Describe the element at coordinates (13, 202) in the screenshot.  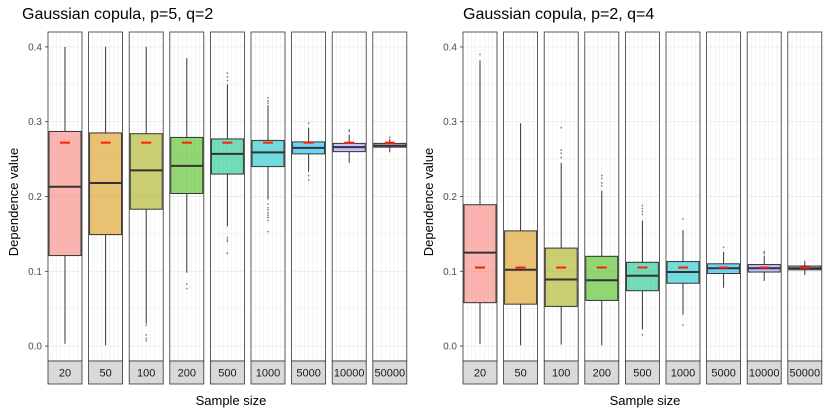
I see `left-y-axis-label: Dependence value` at that location.